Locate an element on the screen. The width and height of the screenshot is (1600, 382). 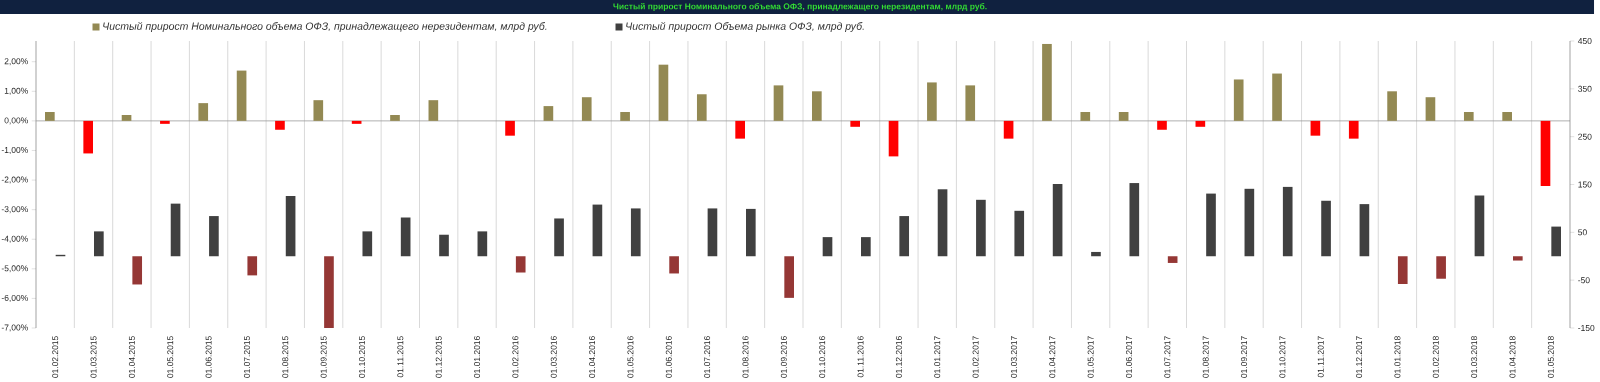
x-tick-label: 01.11.2015 is located at coordinates (400, 357).